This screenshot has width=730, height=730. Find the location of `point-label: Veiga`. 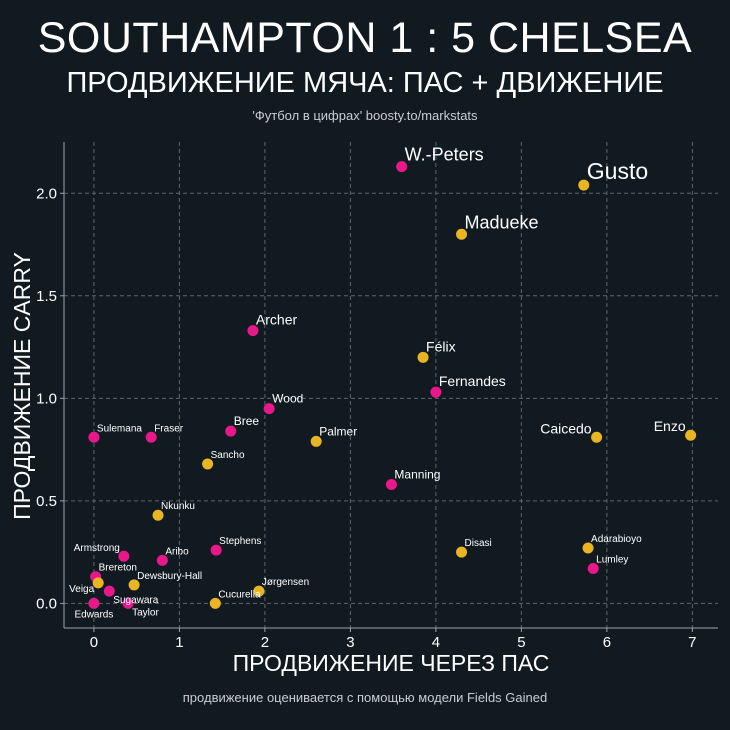

point-label: Veiga is located at coordinates (81, 589).